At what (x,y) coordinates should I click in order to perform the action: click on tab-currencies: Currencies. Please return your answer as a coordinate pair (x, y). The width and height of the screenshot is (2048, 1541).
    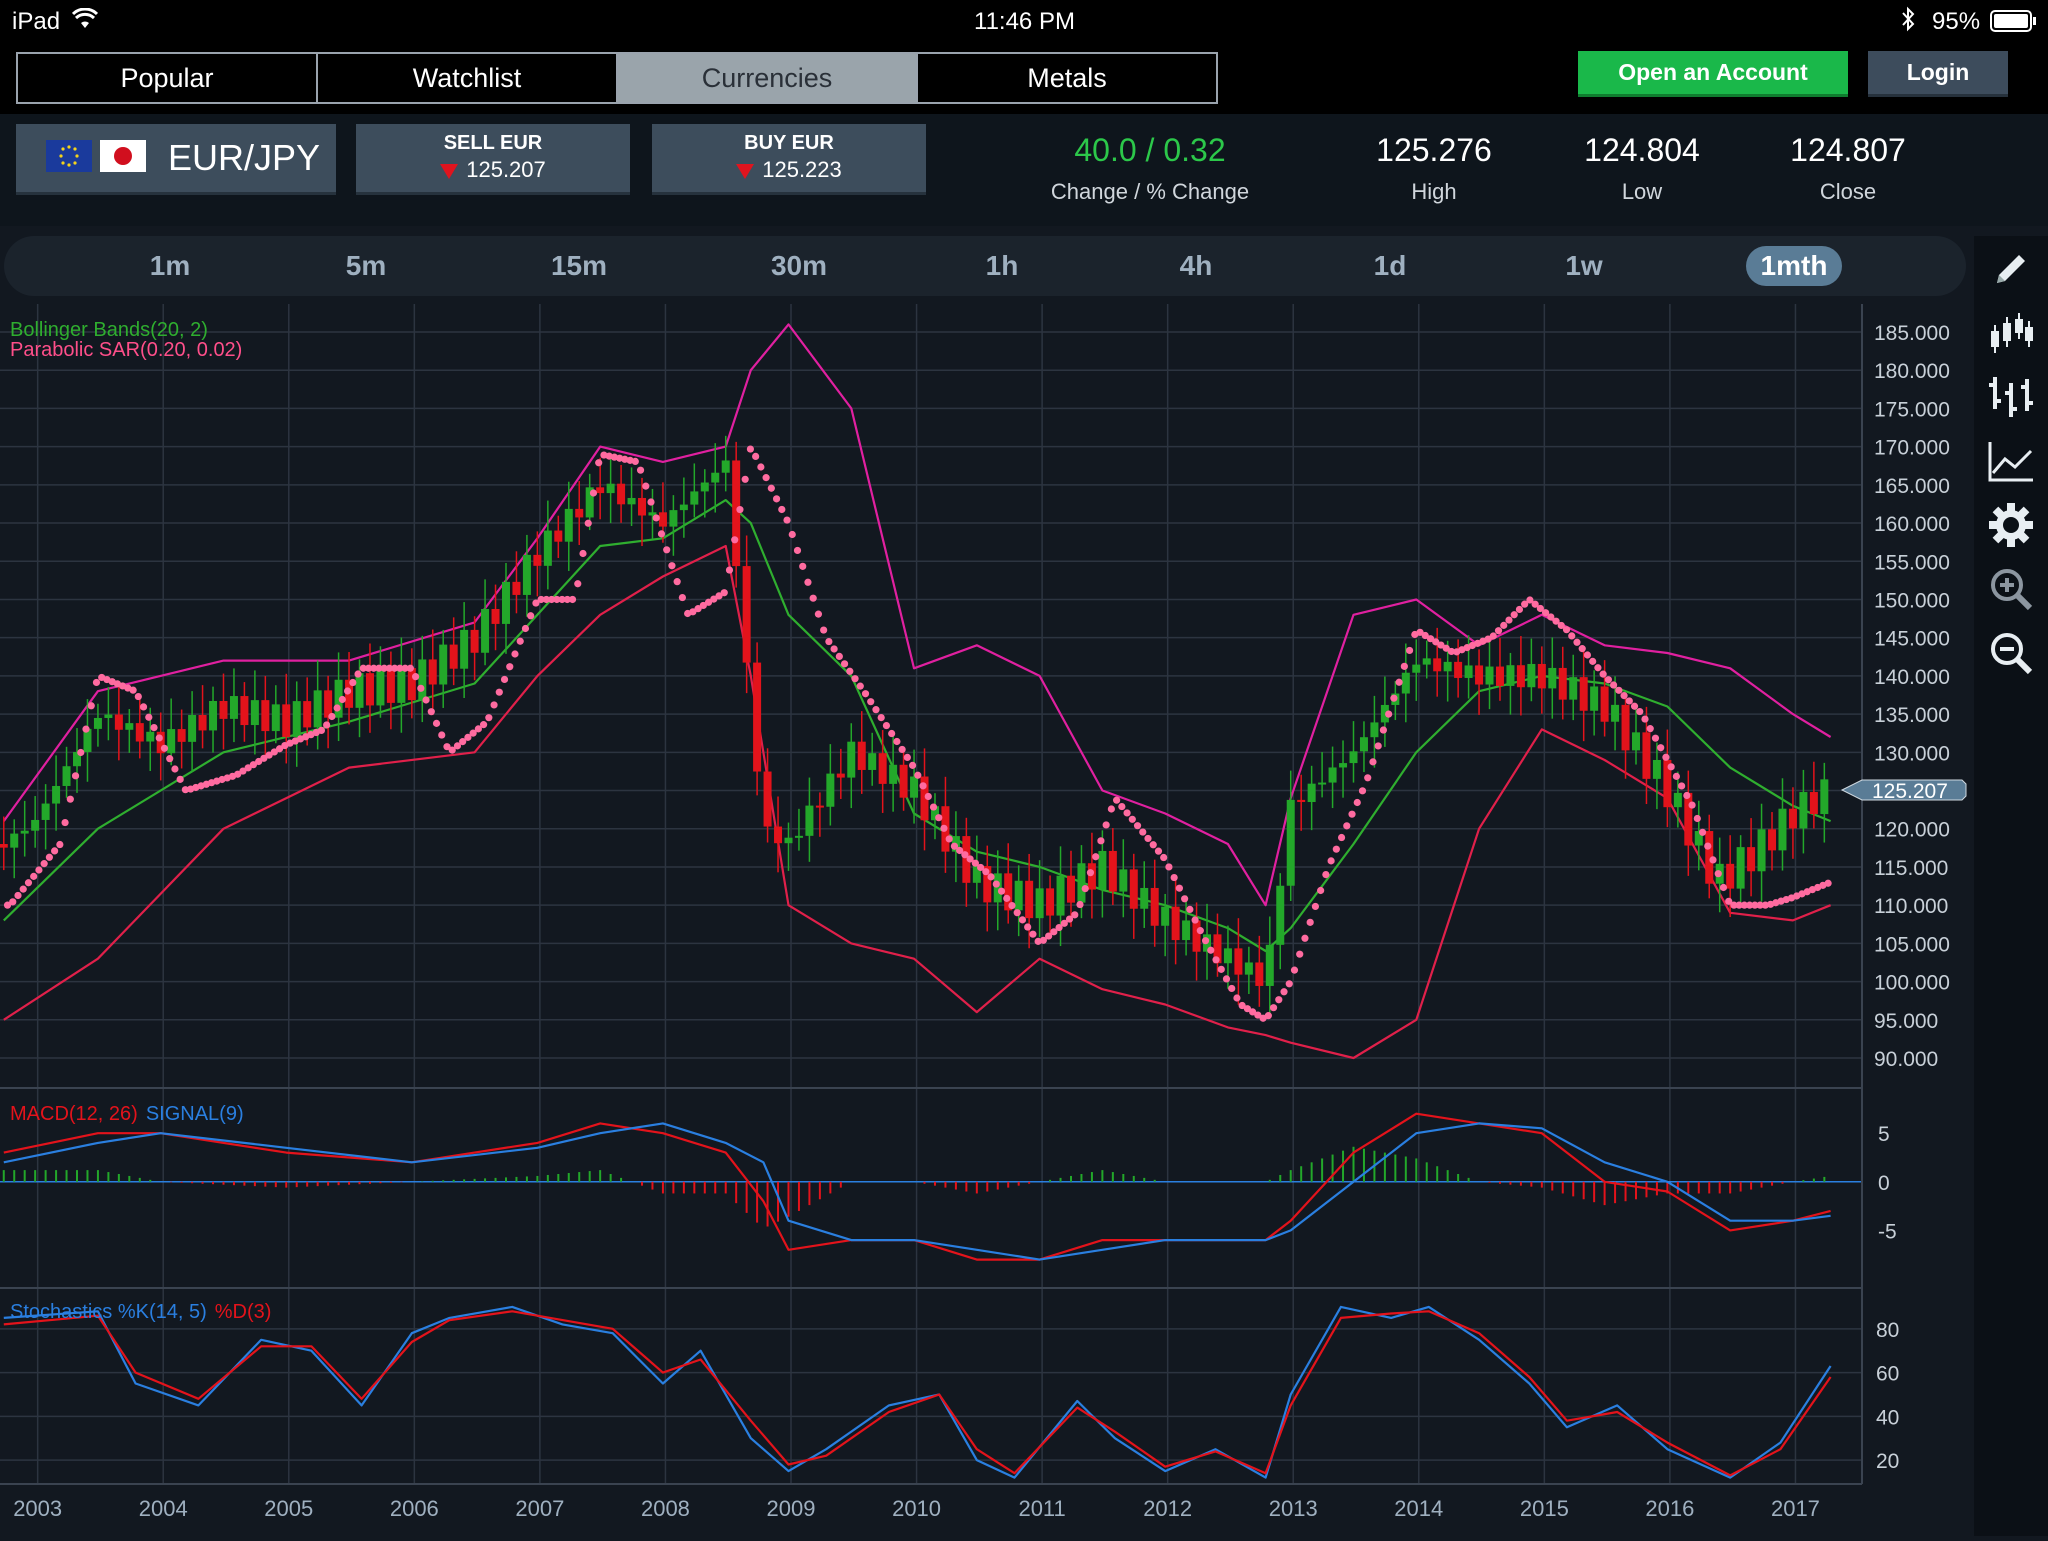
    Looking at the image, I should click on (768, 78).